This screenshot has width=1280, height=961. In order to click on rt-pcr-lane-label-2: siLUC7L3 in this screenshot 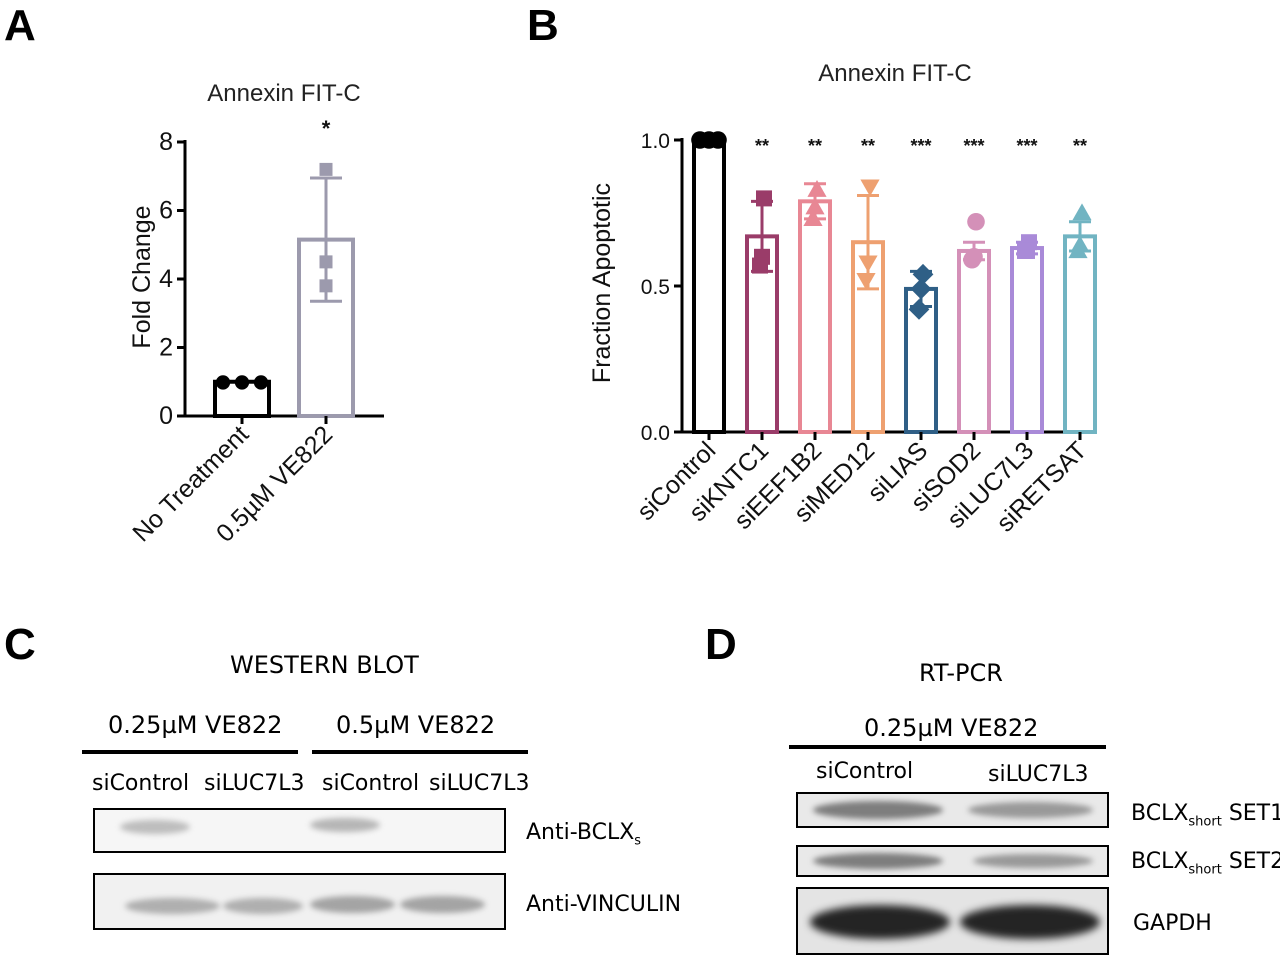, I will do `click(1038, 774)`.